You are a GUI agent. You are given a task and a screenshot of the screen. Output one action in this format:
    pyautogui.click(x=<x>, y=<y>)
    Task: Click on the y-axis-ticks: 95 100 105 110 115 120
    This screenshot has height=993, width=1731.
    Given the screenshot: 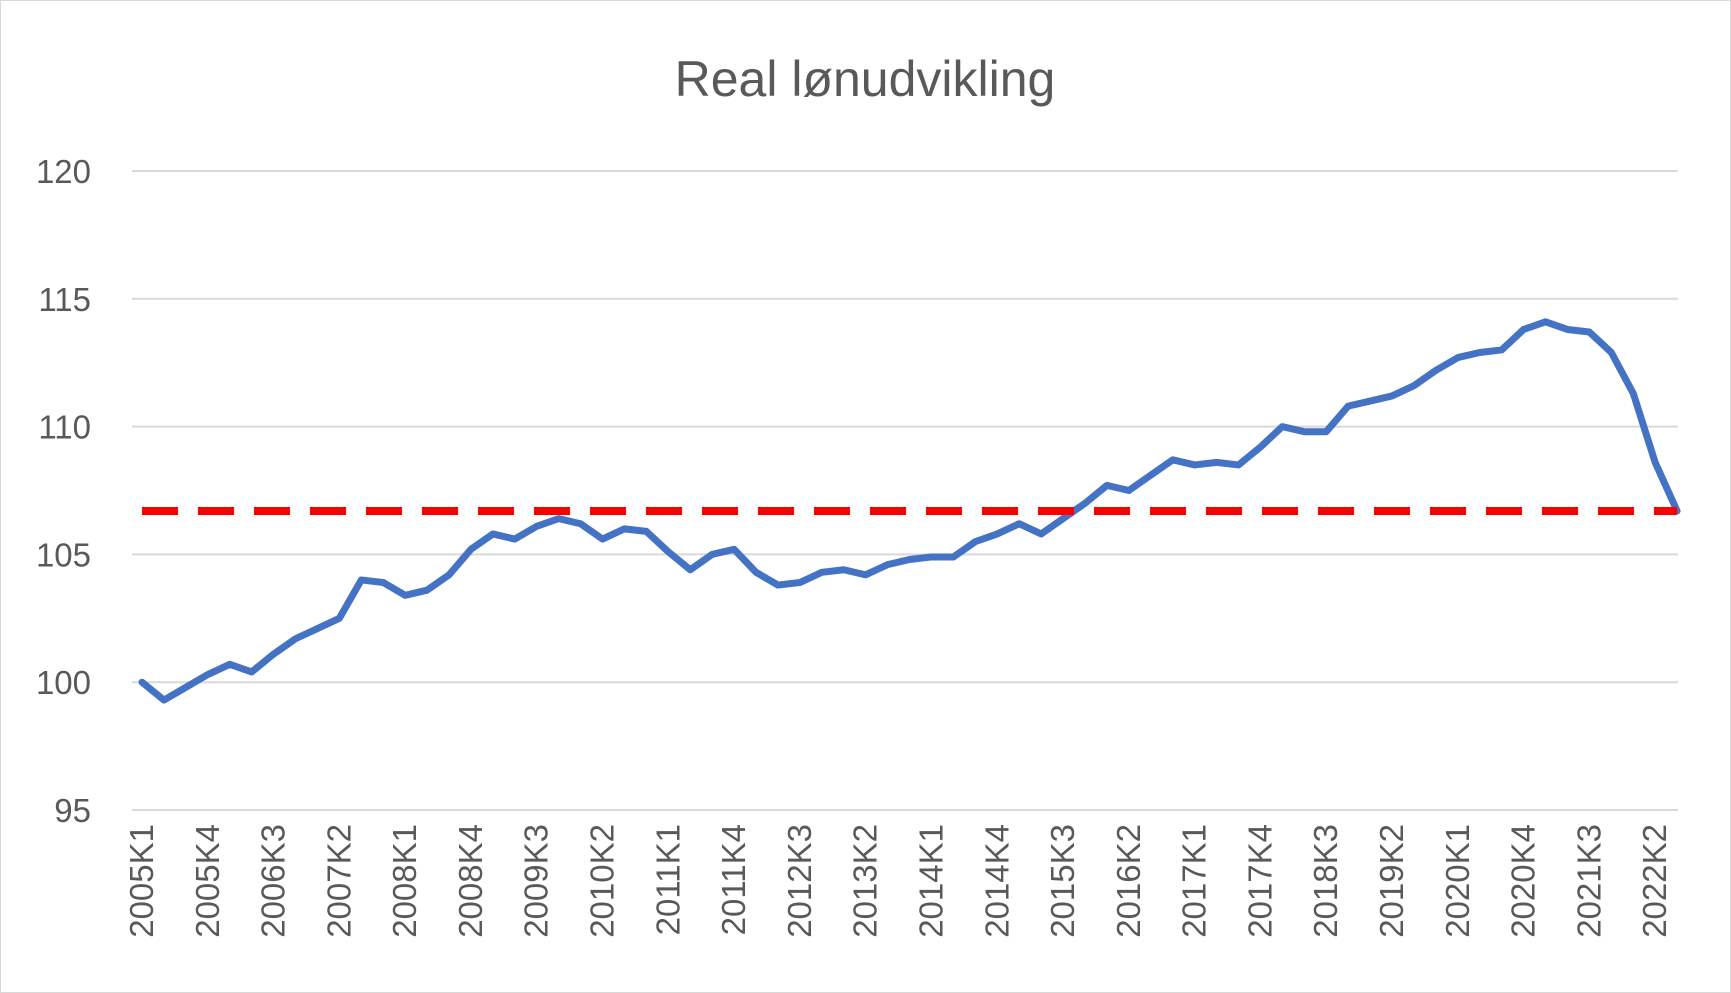 What is the action you would take?
    pyautogui.click(x=63, y=491)
    